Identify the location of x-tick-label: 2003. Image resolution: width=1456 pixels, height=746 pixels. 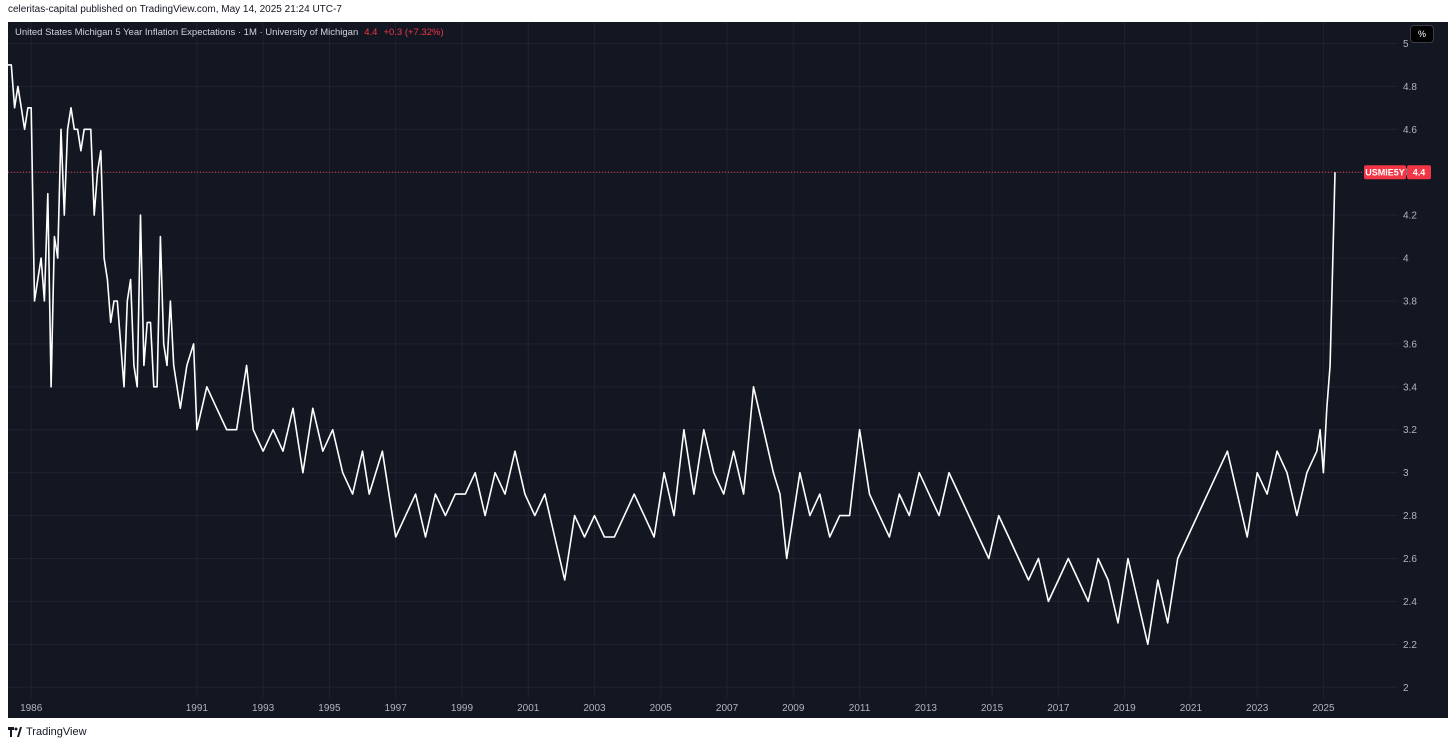
(594, 708).